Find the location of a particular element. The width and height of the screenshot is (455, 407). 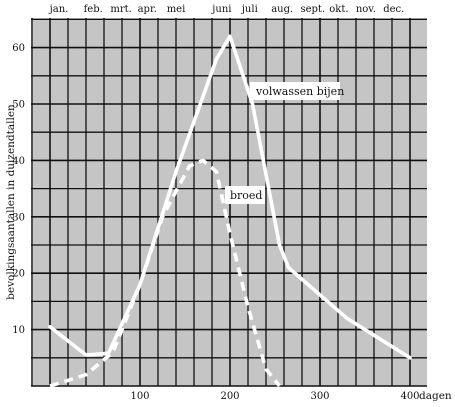

brood-label-box is located at coordinates (245, 195).